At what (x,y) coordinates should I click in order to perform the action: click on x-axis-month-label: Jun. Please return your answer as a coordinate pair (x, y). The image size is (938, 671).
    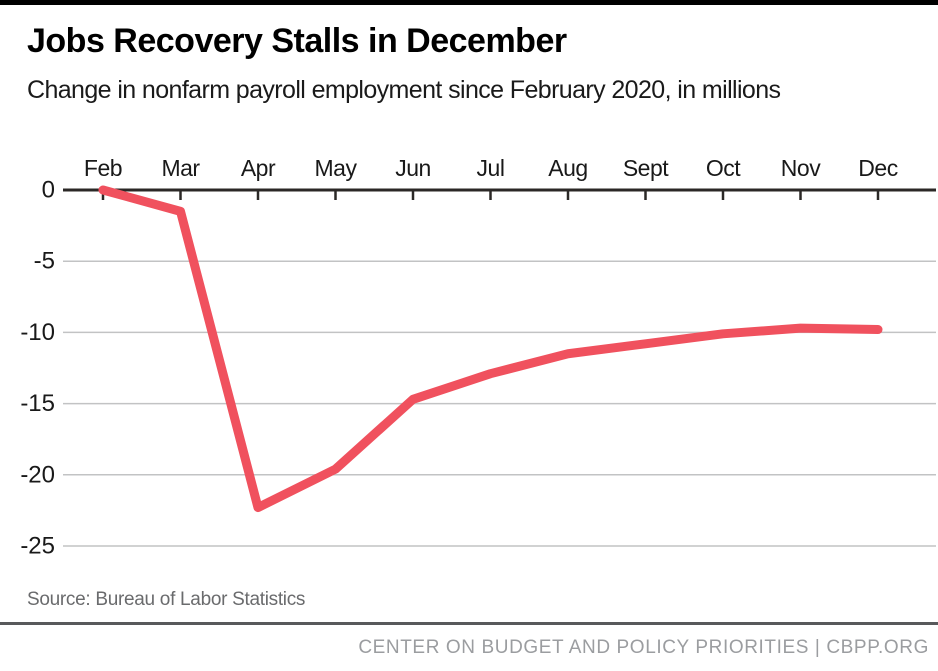
    Looking at the image, I should click on (413, 168).